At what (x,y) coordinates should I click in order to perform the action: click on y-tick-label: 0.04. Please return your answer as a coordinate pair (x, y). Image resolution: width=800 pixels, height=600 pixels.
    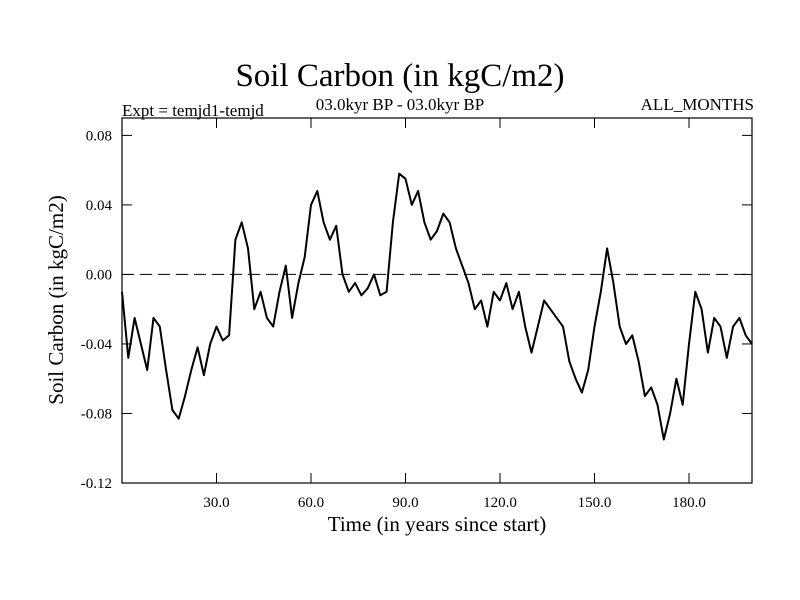
    Looking at the image, I should click on (99, 206).